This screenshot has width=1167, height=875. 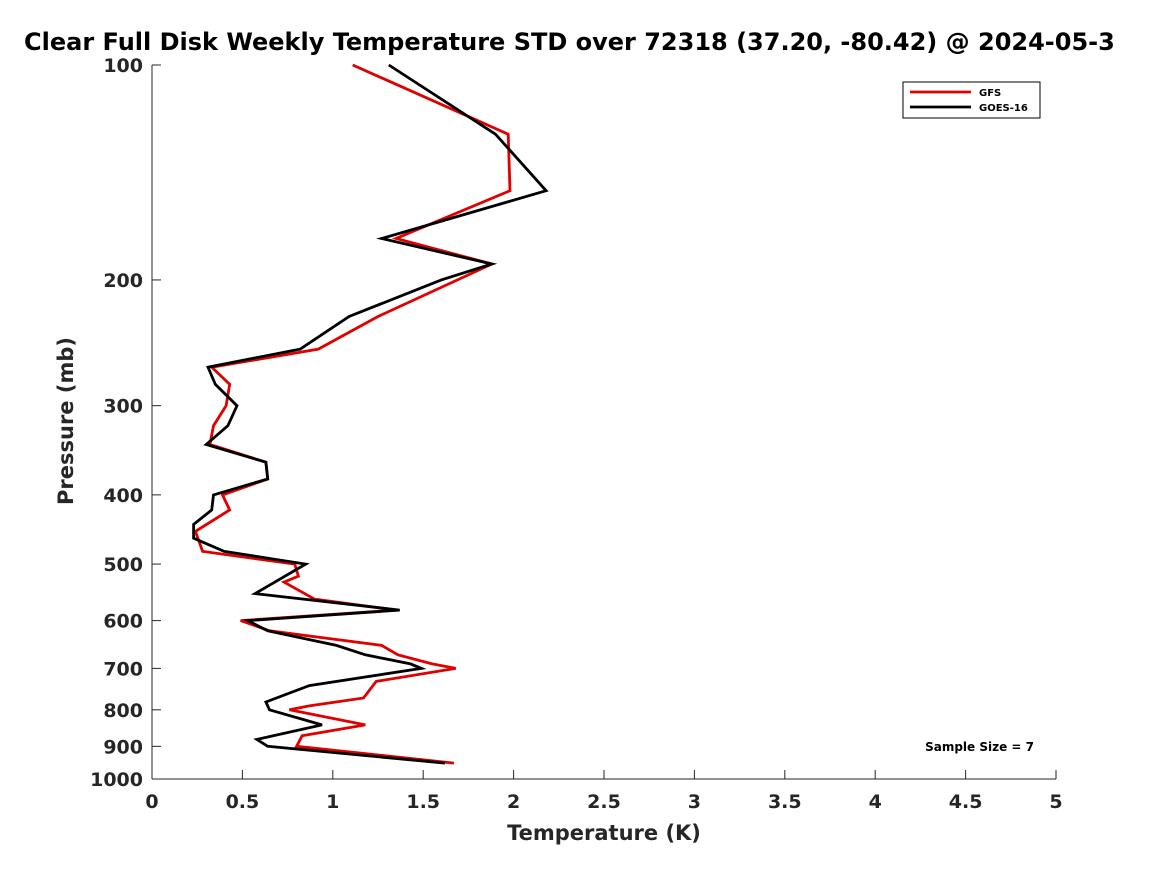 I want to click on x-tick-label: 5, so click(x=1055, y=802).